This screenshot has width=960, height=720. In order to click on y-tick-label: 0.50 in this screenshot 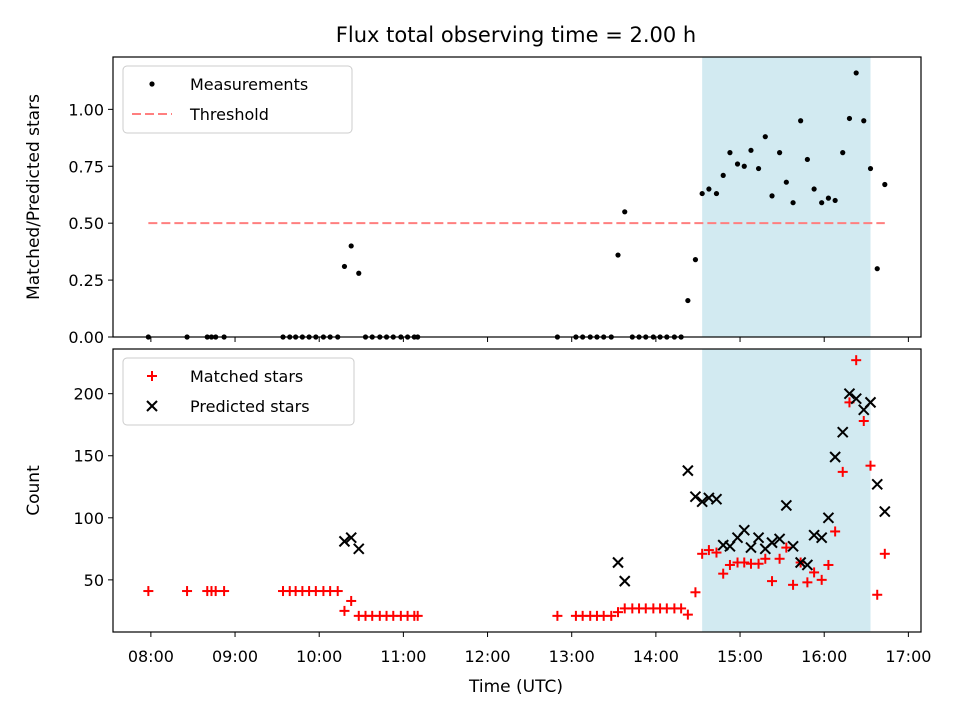, I will do `click(86, 223)`.